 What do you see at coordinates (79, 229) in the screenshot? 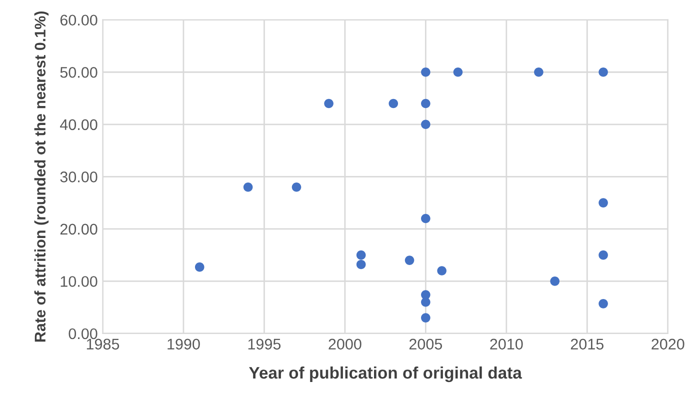
I see `y-tick-label: 20.00` at bounding box center [79, 229].